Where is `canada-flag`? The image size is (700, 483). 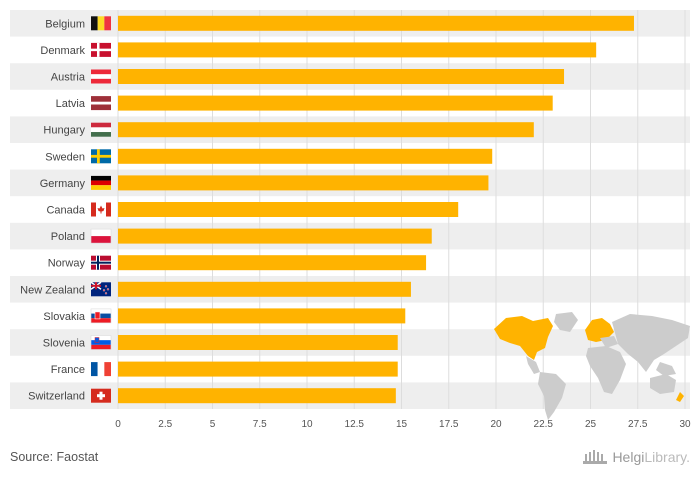 canada-flag is located at coordinates (101, 209).